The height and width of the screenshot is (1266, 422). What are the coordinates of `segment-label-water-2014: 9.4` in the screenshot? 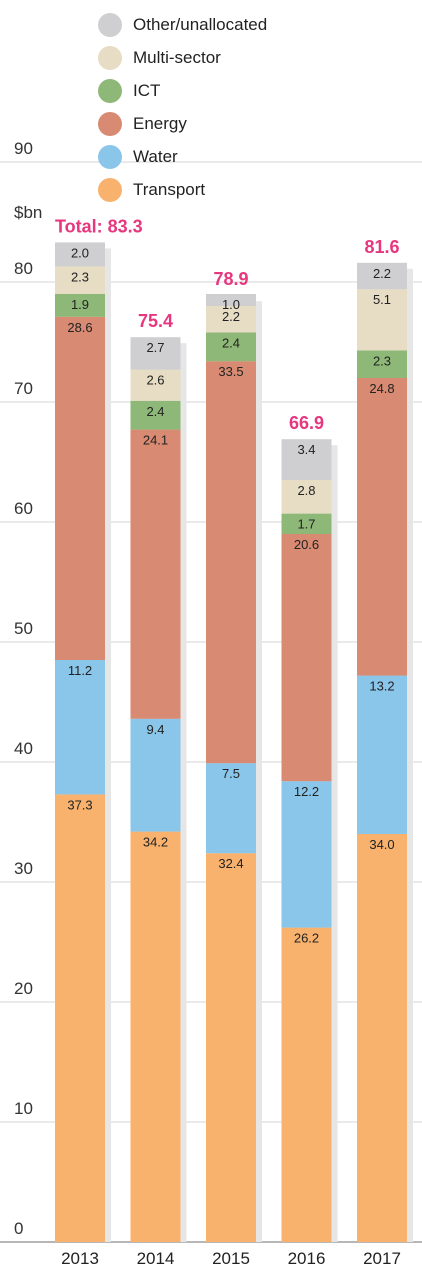 It's located at (155, 729).